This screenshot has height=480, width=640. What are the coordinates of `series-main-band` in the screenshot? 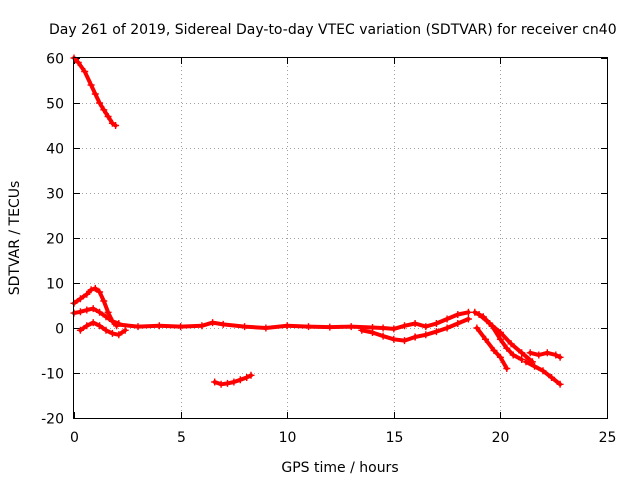 It's located at (292, 320).